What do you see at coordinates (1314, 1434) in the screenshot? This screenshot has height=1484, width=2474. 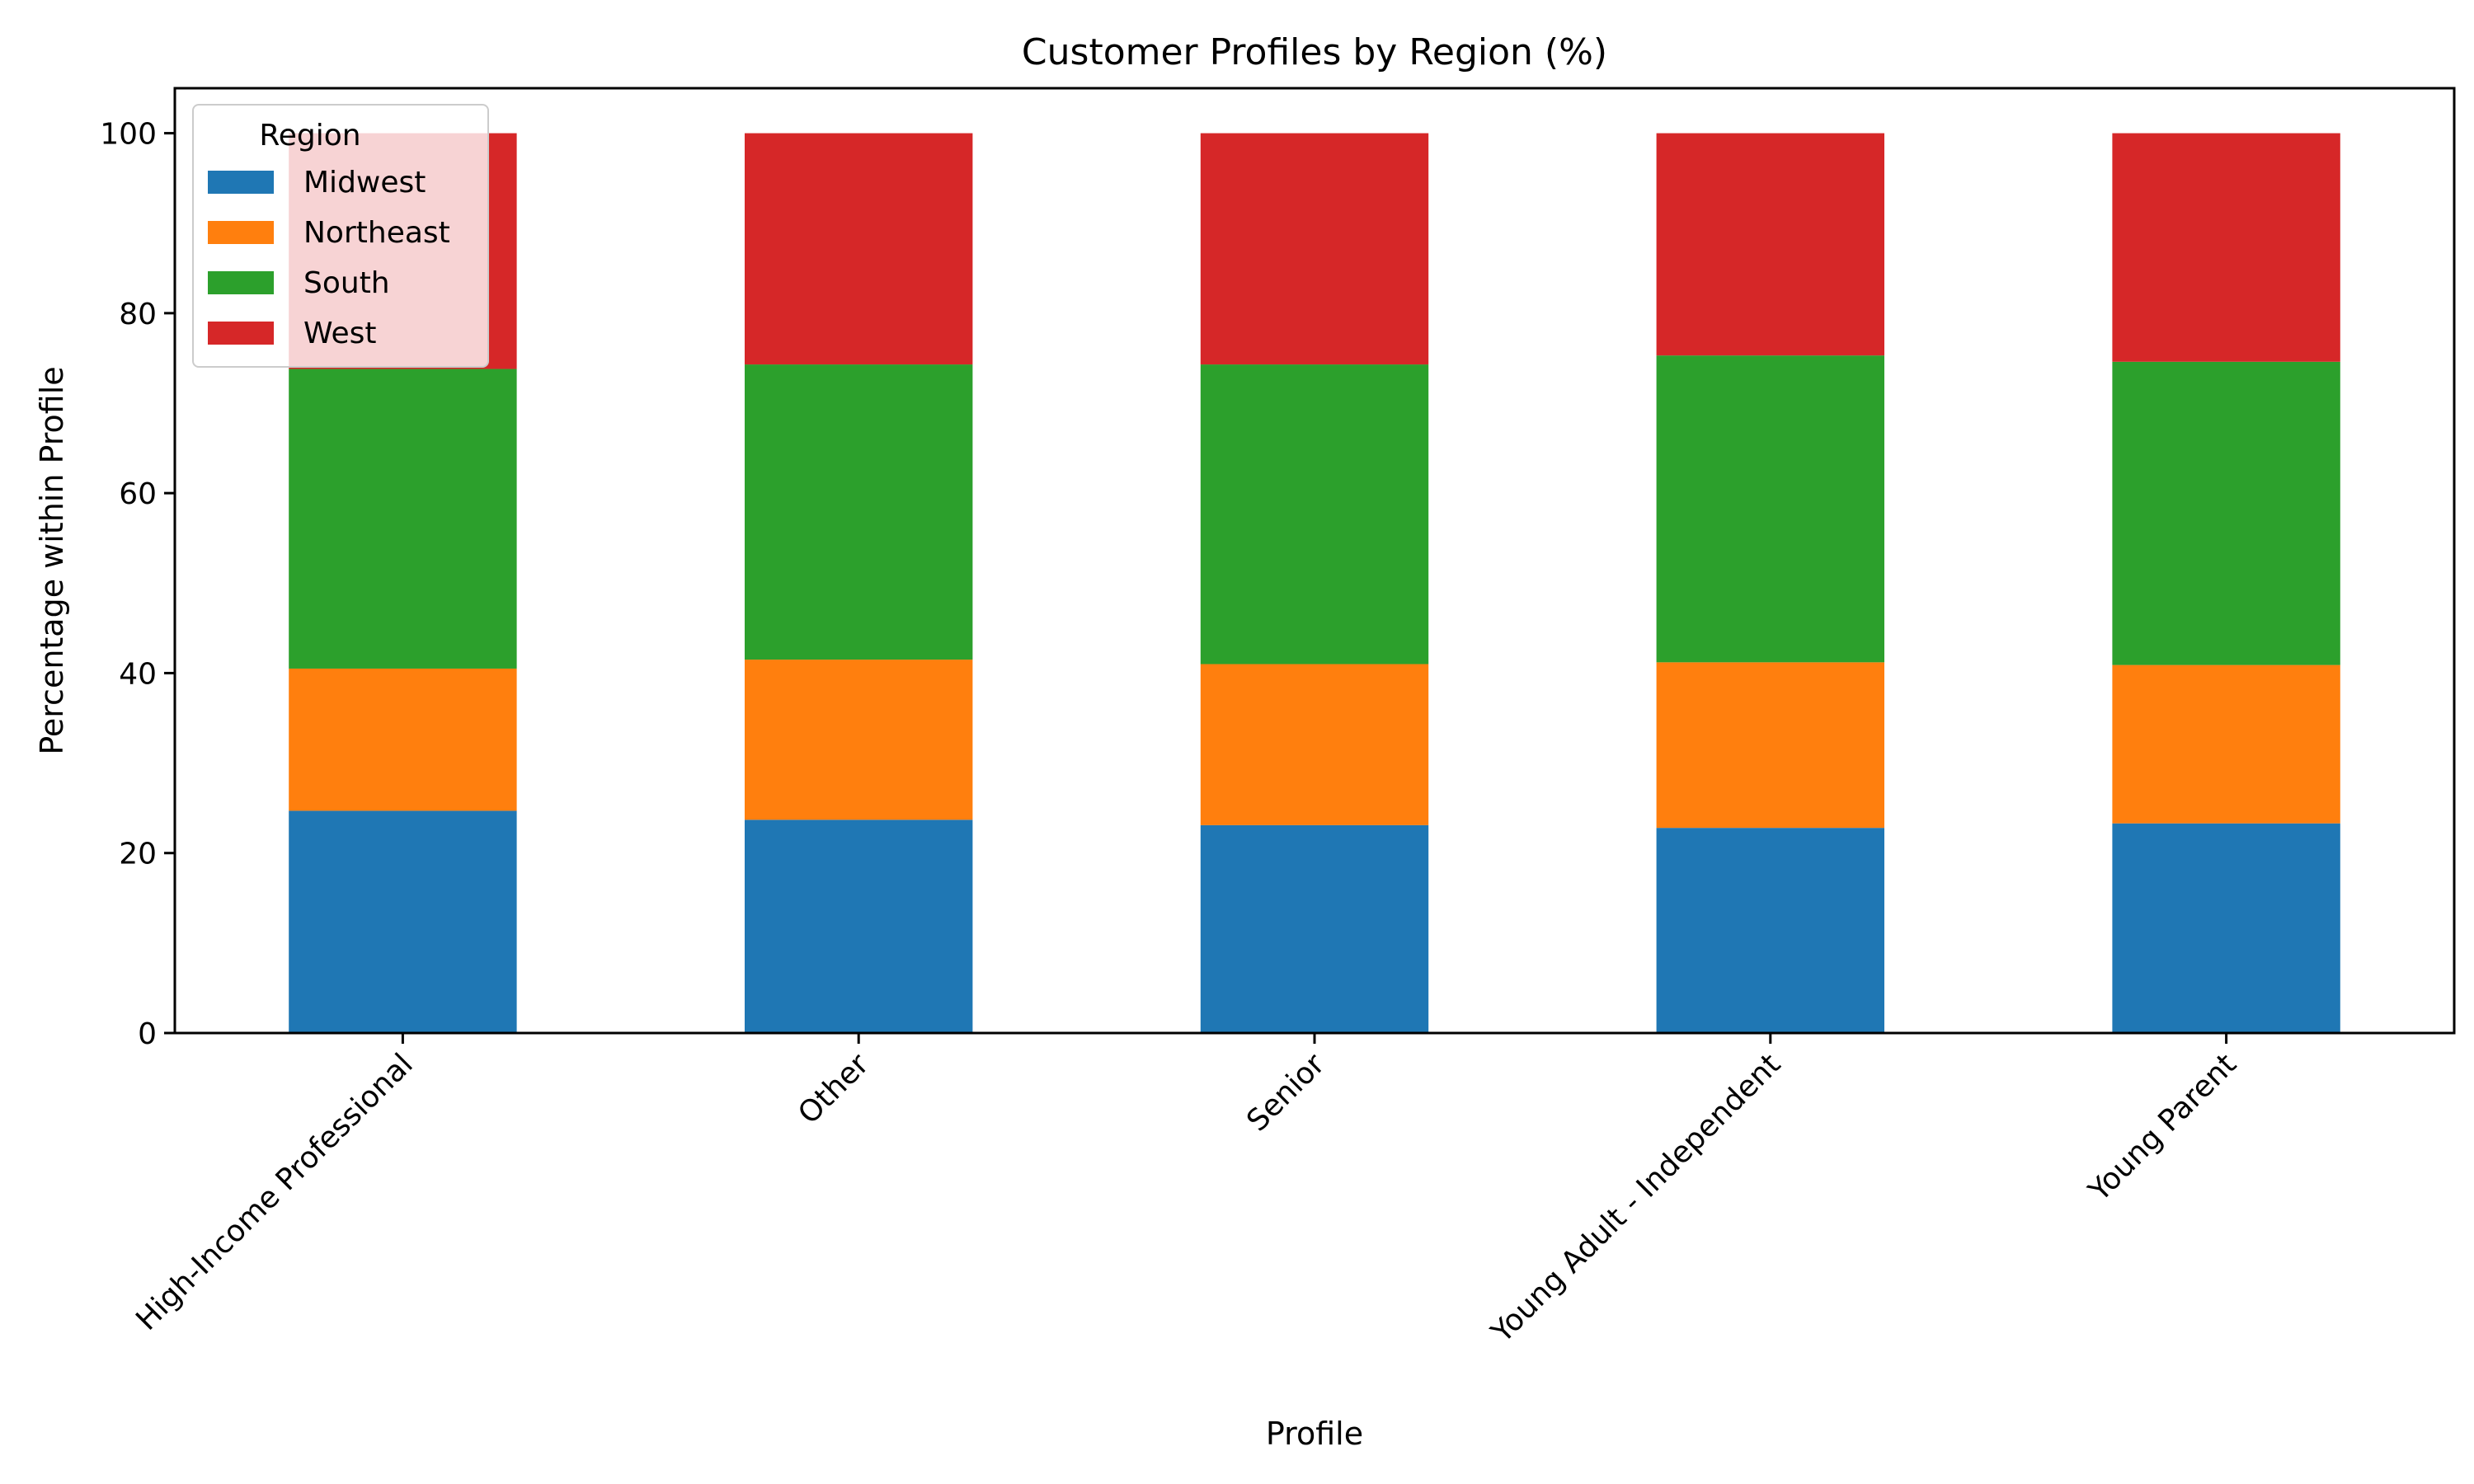 I see `x-axis-label: Profile` at bounding box center [1314, 1434].